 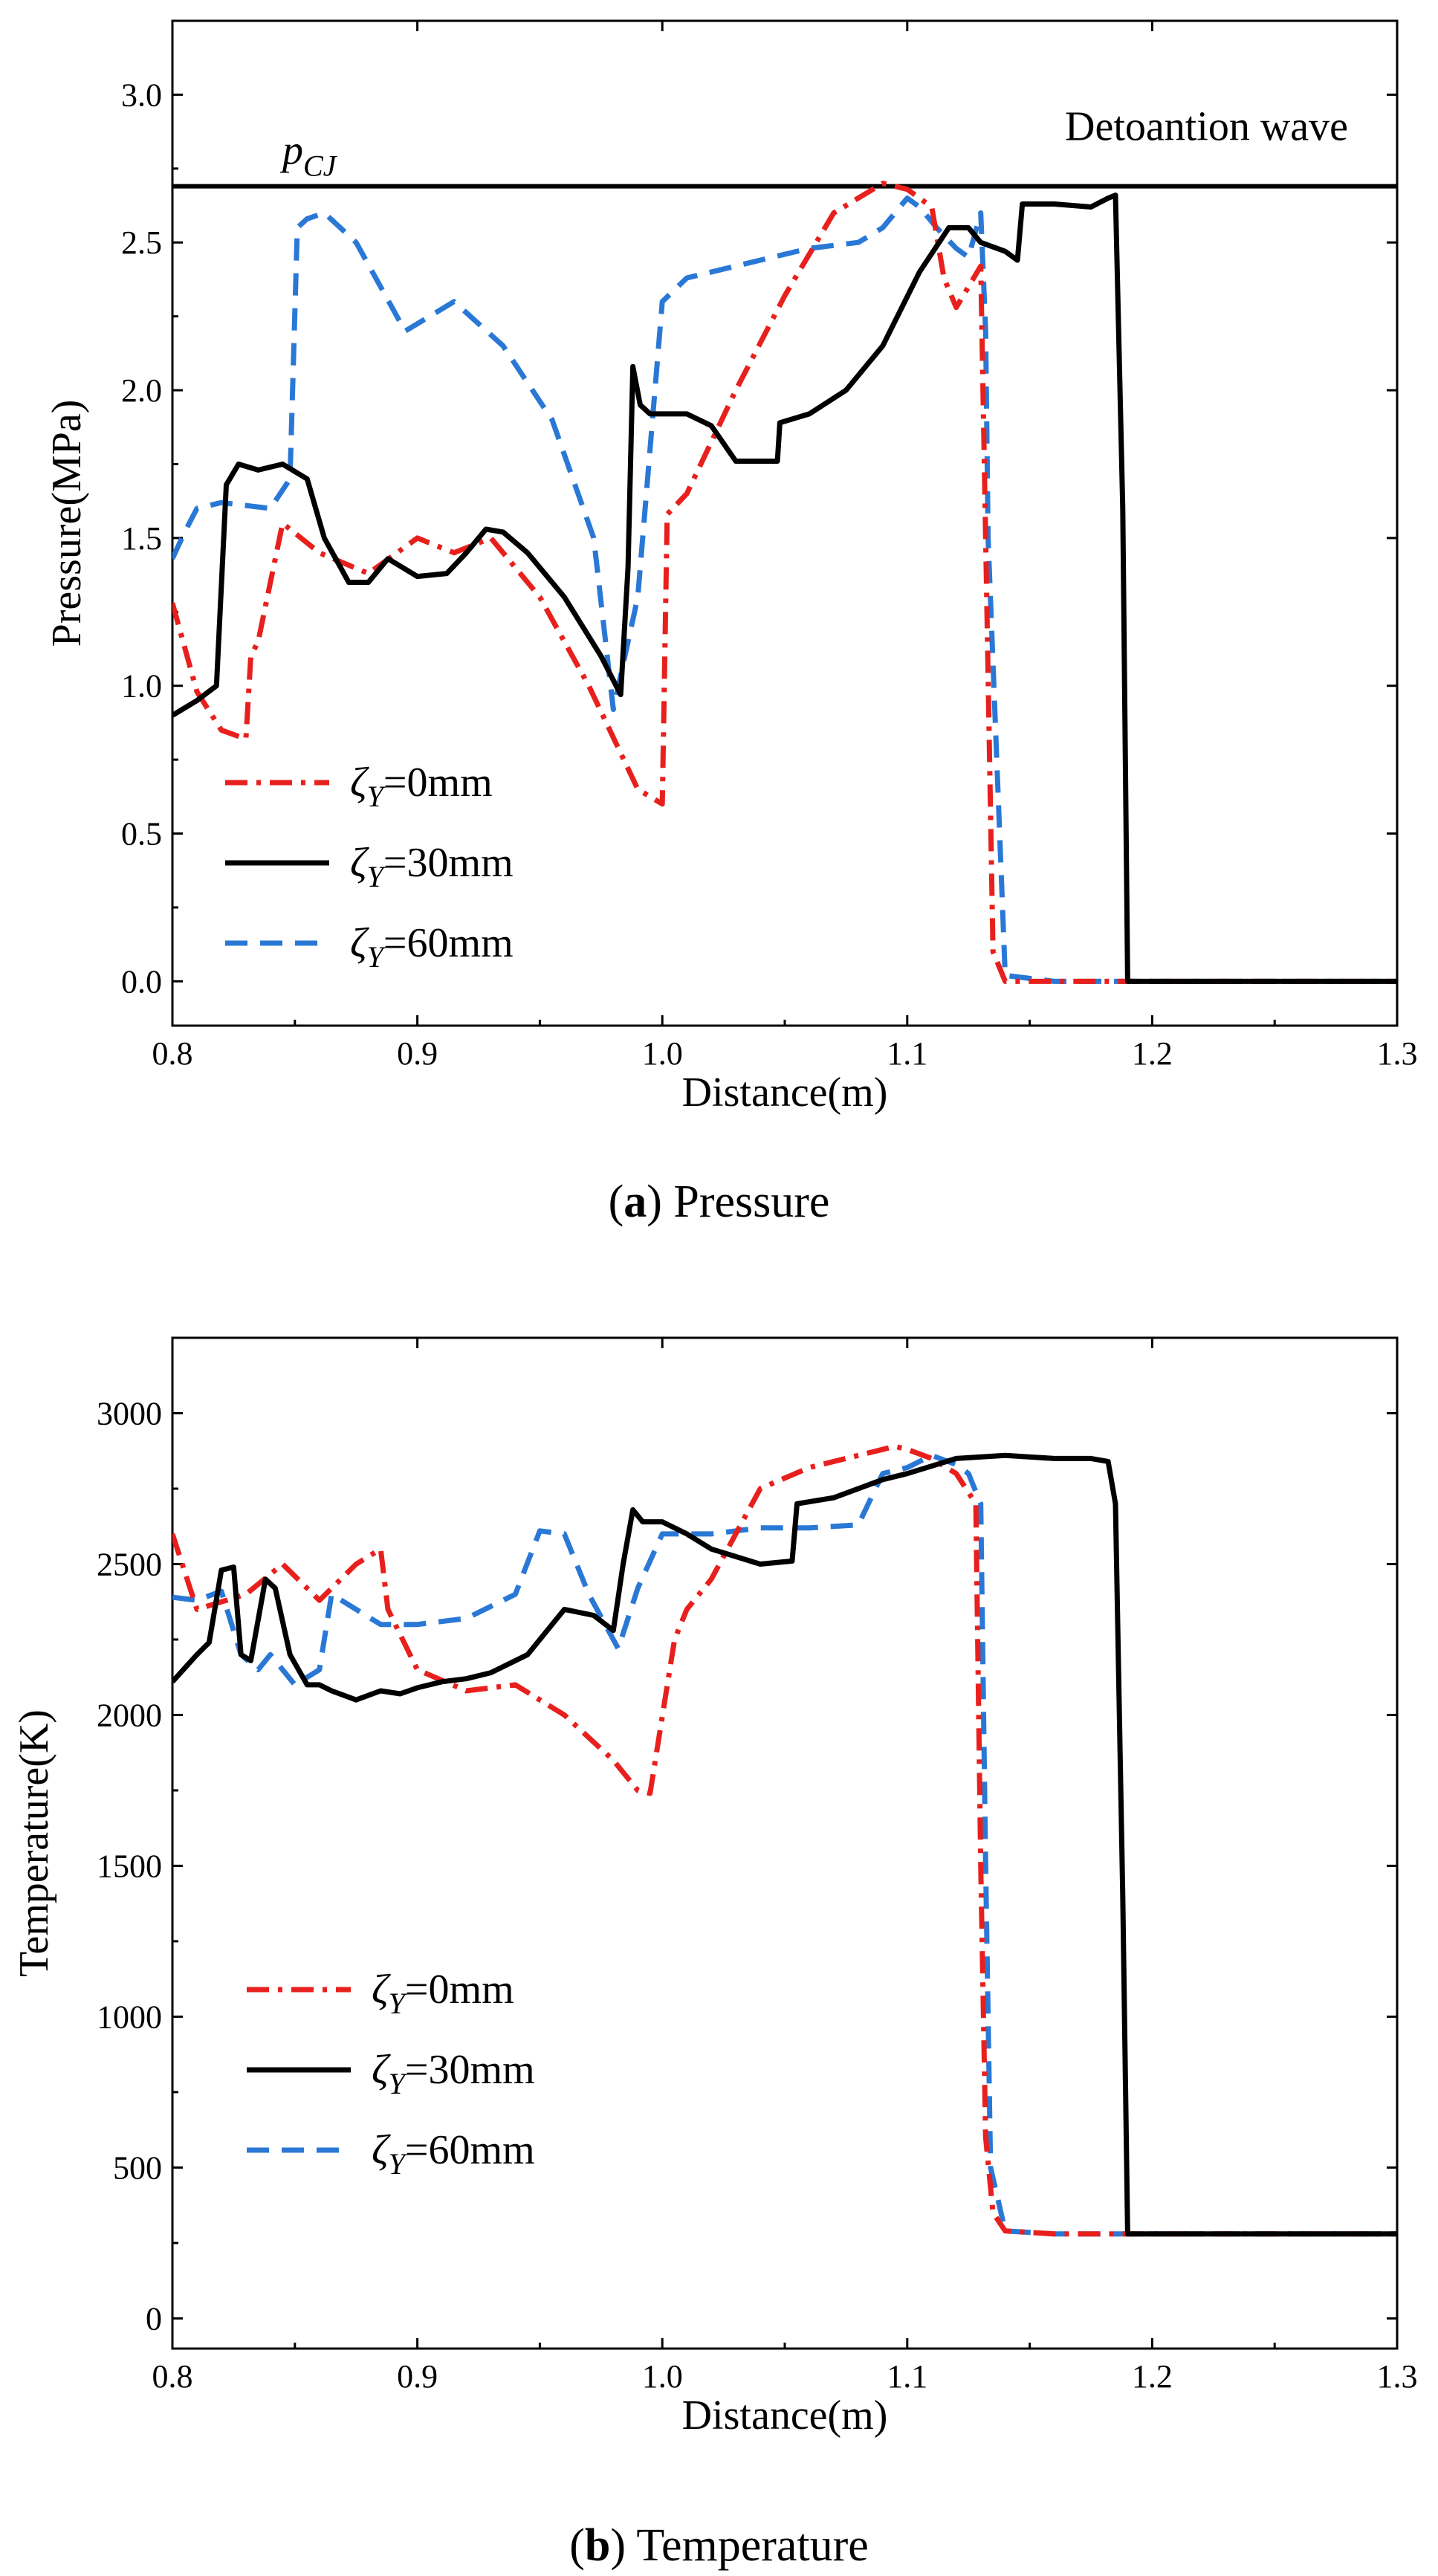 What do you see at coordinates (1207, 127) in the screenshot?
I see `detonation-wave-label: Detoantion wave` at bounding box center [1207, 127].